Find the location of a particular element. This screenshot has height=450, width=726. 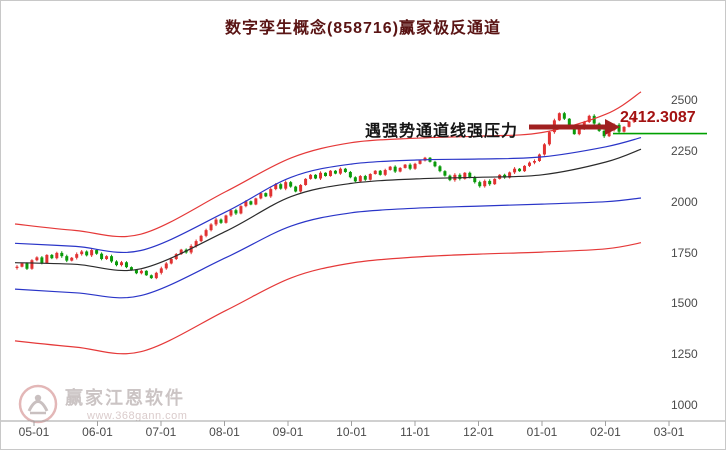

x-axis-tick-label: 09-01 is located at coordinates (288, 432).